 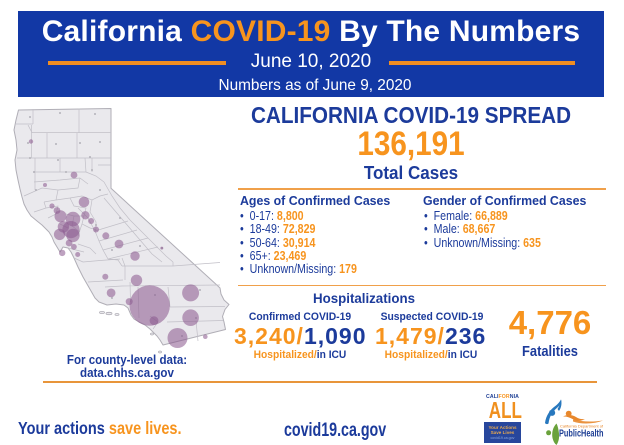 I want to click on svg-text: California Department of, so click(x=581, y=427).